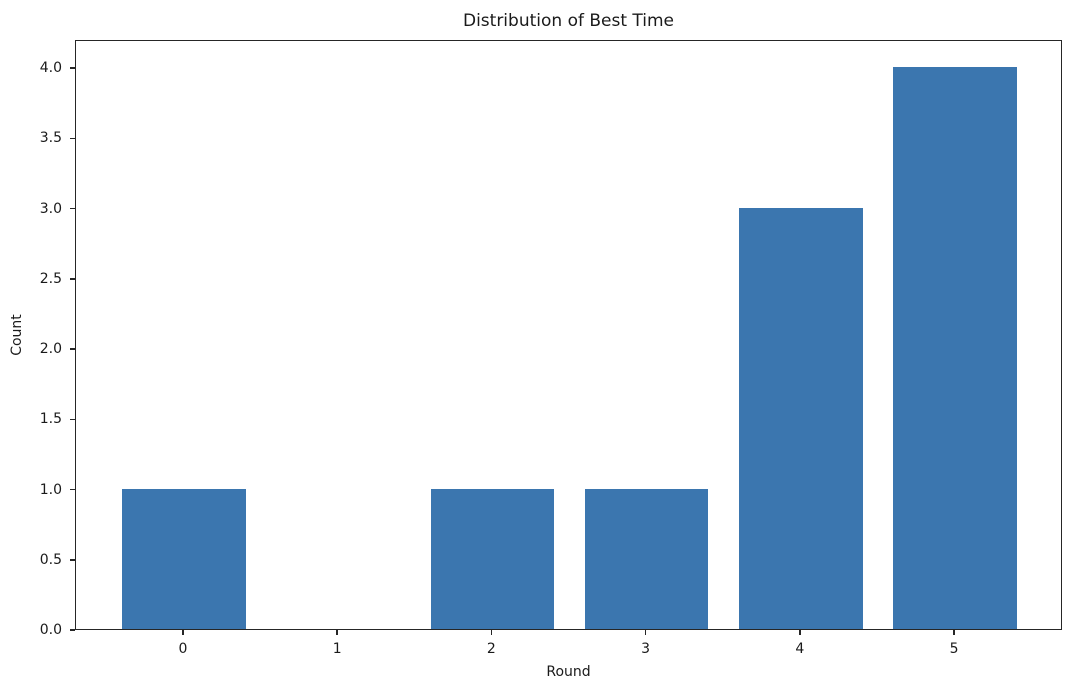  I want to click on y-tick-label: 3.5, so click(50, 138).